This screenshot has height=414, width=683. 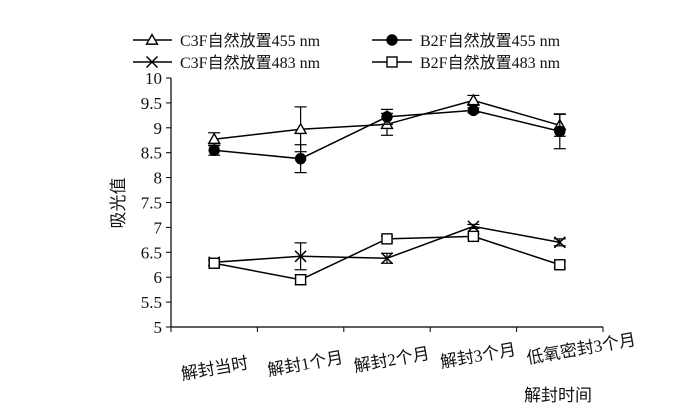 What do you see at coordinates (158, 277) in the screenshot?
I see `y-tick-label-2: 6` at bounding box center [158, 277].